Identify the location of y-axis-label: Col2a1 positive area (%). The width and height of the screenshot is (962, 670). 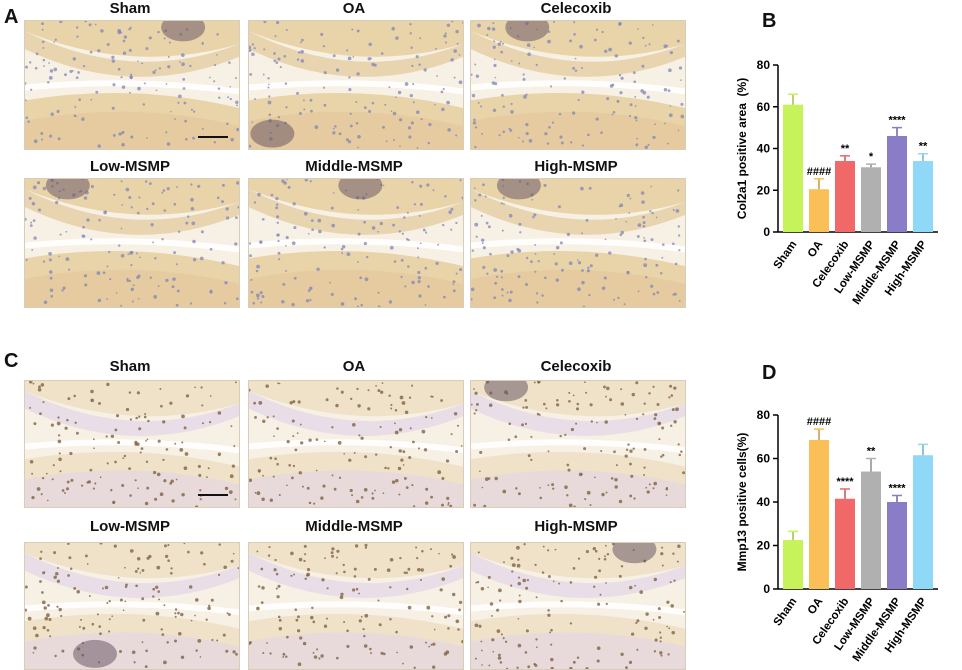
(742, 148).